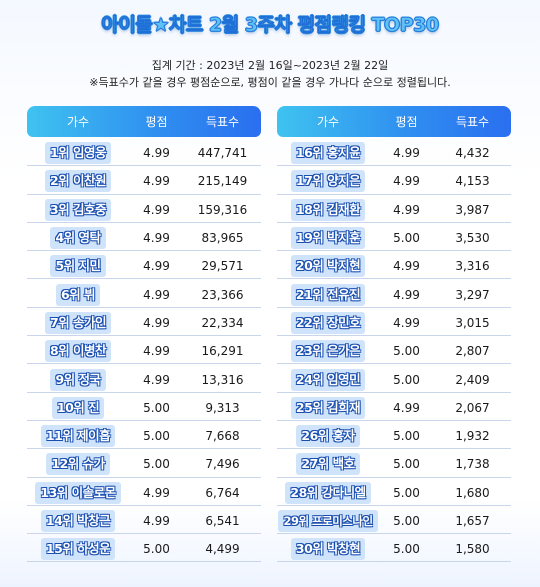  I want to click on singer-name: 20위 박지현, so click(328, 266).